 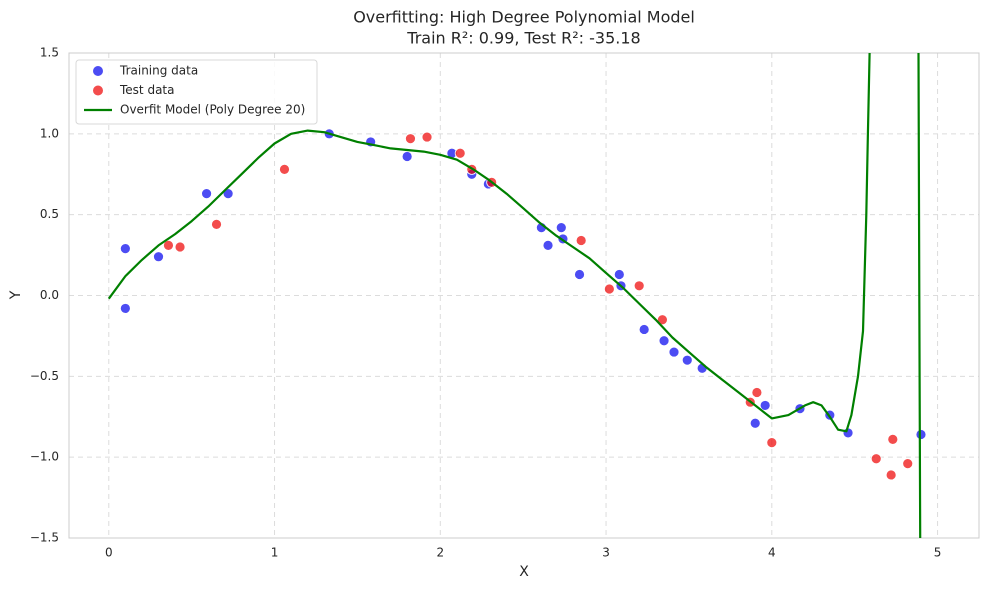 I want to click on chart-subtitle: Train R²: 0.99, Test R²: -35.18, so click(x=523, y=38).